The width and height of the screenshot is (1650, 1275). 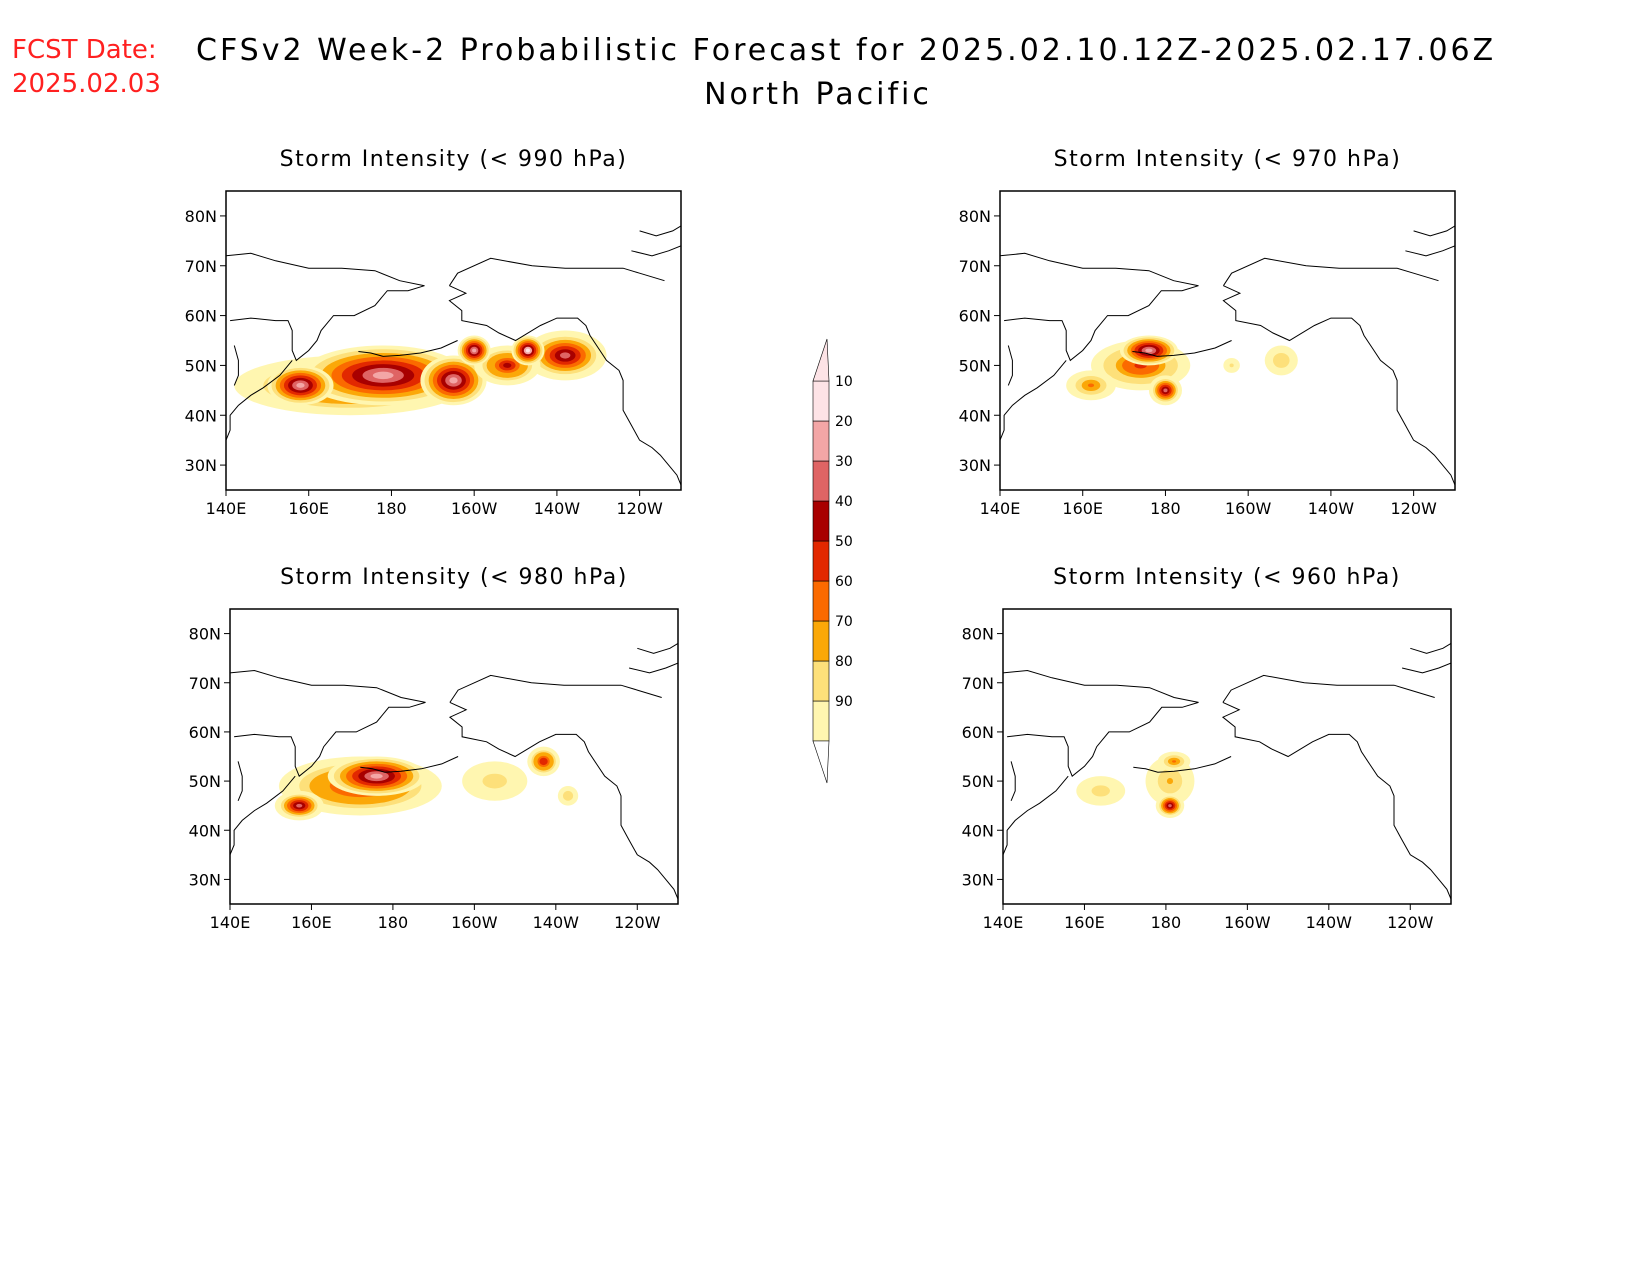 I want to click on colorbar-label: 20, so click(x=844, y=422).